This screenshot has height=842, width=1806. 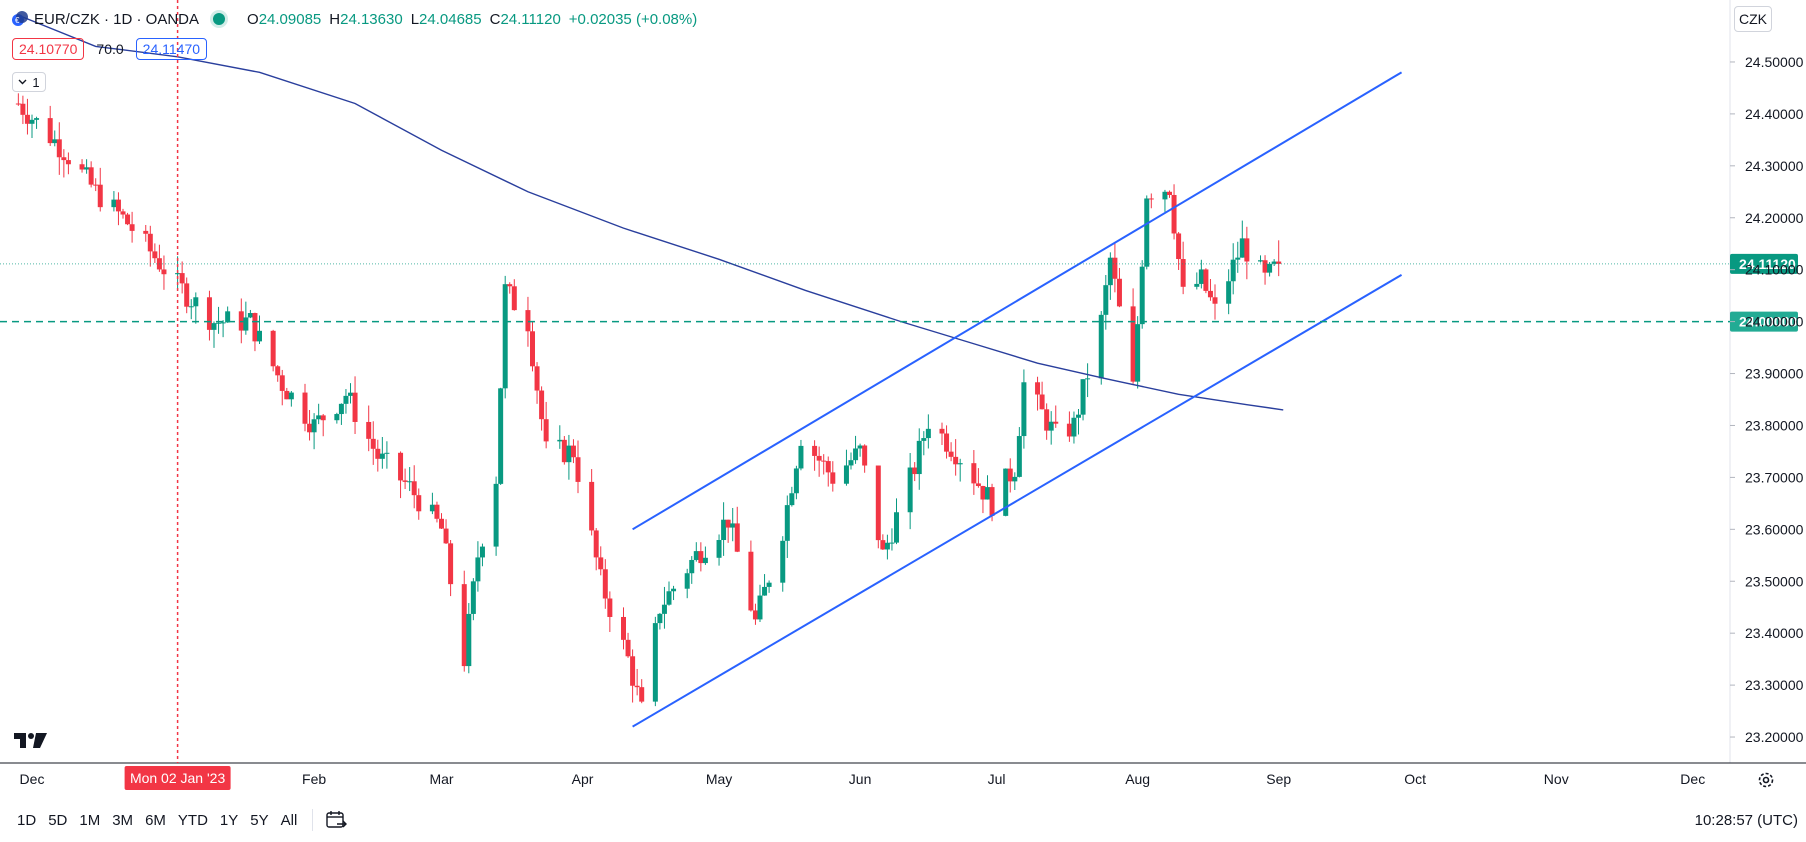 What do you see at coordinates (117, 19) in the screenshot?
I see `symbol-title: EUR/CZK · 1D · OANDA` at bounding box center [117, 19].